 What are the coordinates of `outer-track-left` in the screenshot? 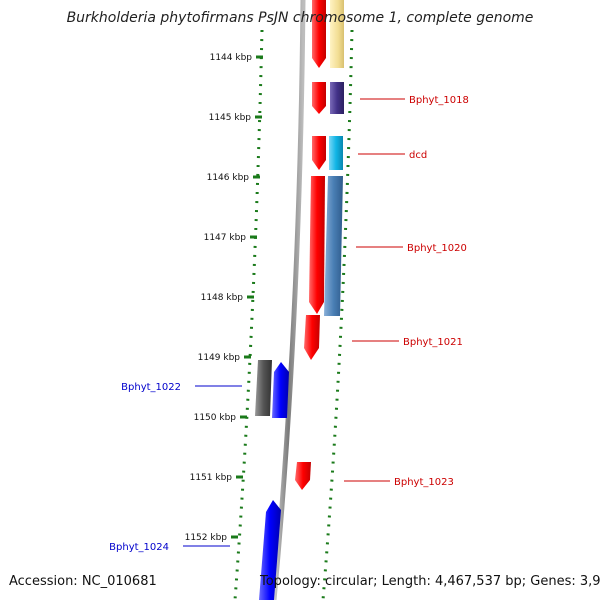 It's located at (248, 315).